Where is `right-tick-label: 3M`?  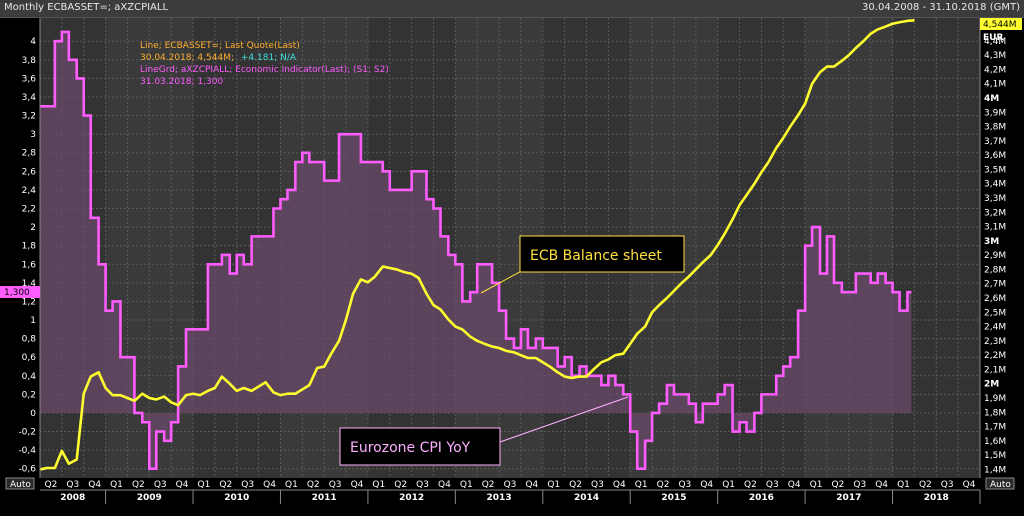 right-tick-label: 3M is located at coordinates (991, 242).